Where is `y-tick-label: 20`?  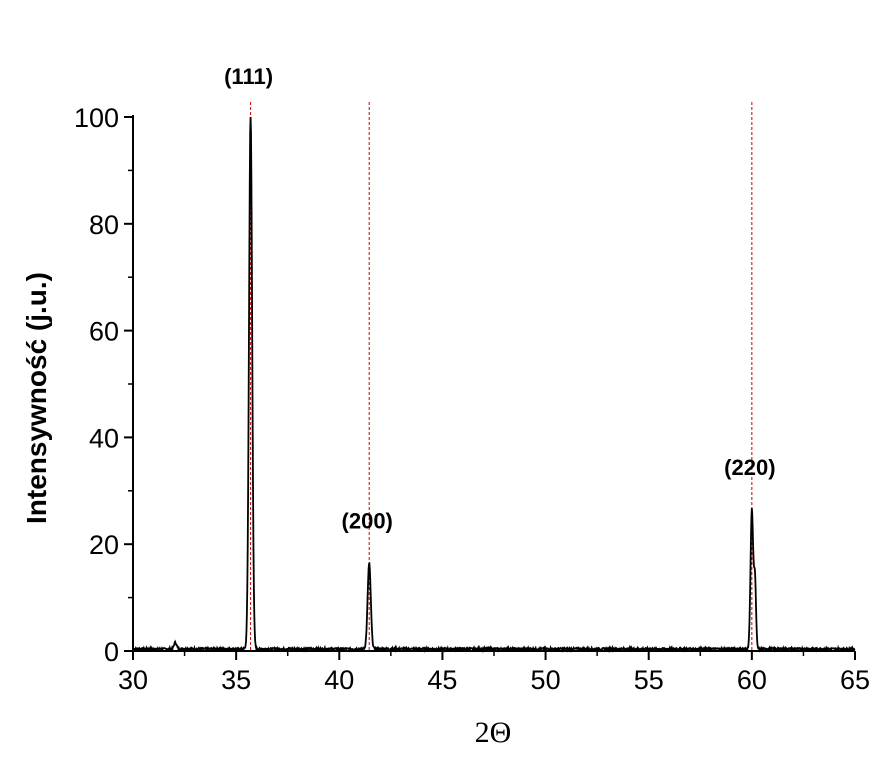
y-tick-label: 20 is located at coordinates (104, 545).